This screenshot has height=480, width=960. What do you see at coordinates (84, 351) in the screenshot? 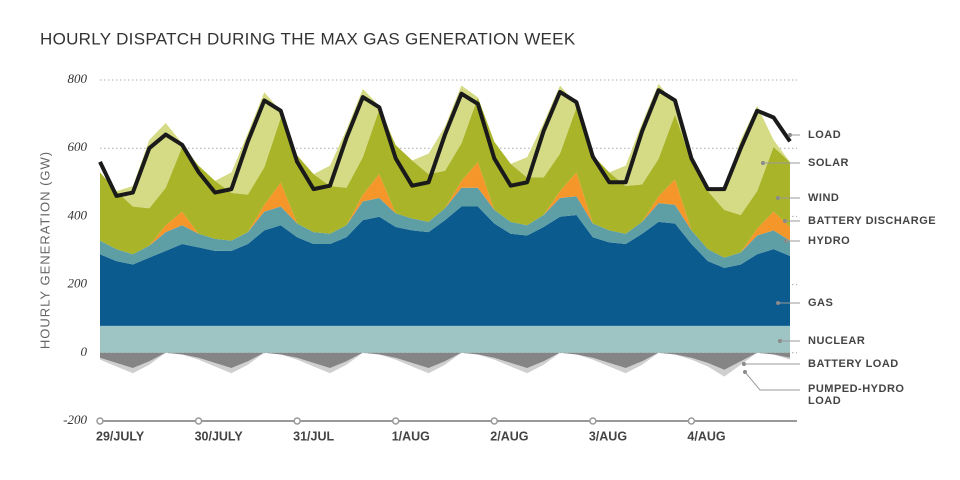
I see `y-tick-label: 0` at bounding box center [84, 351].